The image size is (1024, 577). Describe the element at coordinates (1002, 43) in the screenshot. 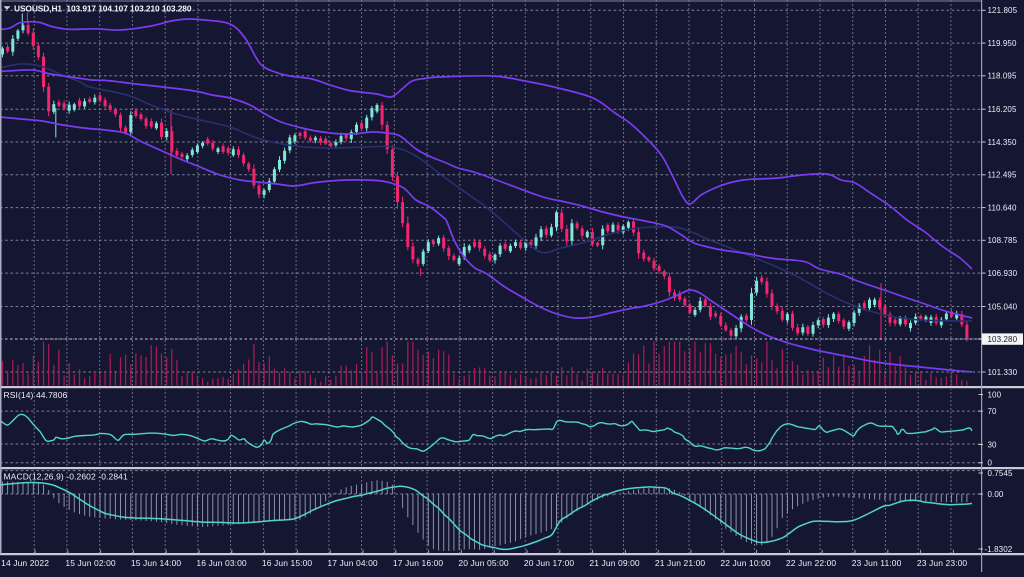

I see `svg-text: 119.950` at that location.